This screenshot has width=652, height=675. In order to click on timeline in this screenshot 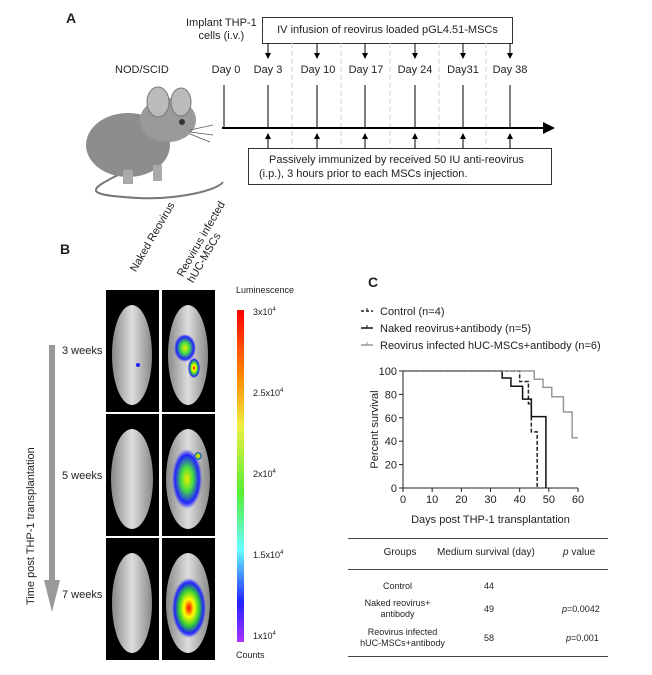, I will do `click(388, 95)`.